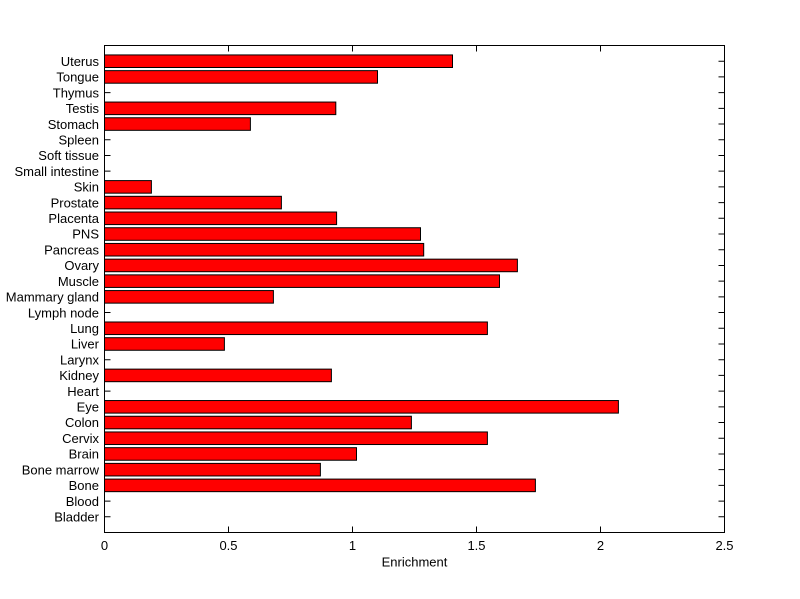 This screenshot has height=599, width=800. What do you see at coordinates (73, 218) in the screenshot?
I see `svg-text: Placenta` at bounding box center [73, 218].